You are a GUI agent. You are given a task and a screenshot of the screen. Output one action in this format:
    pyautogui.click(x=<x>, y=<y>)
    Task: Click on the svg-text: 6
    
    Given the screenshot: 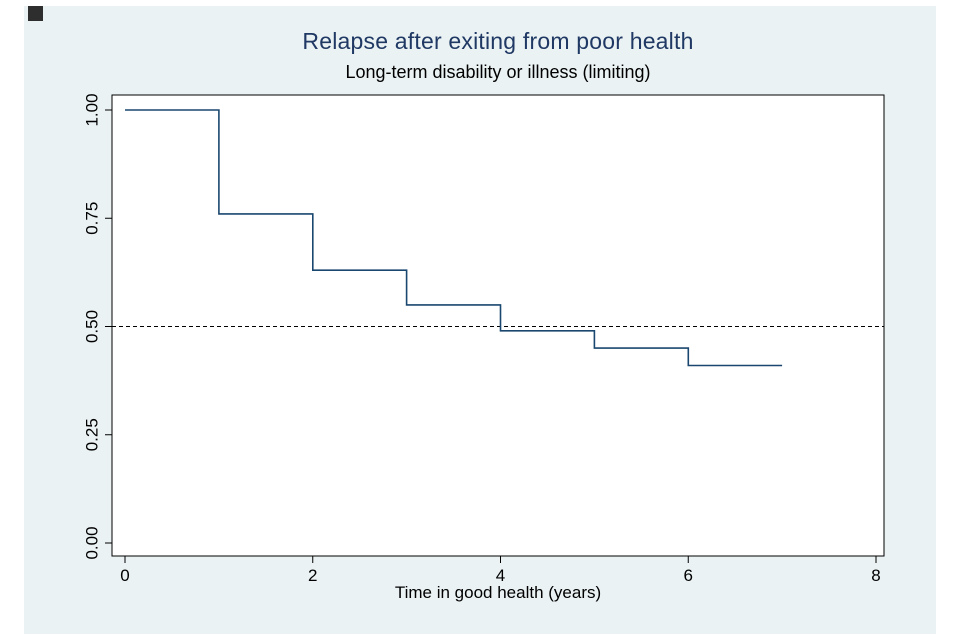 What is the action you would take?
    pyautogui.click(x=688, y=575)
    